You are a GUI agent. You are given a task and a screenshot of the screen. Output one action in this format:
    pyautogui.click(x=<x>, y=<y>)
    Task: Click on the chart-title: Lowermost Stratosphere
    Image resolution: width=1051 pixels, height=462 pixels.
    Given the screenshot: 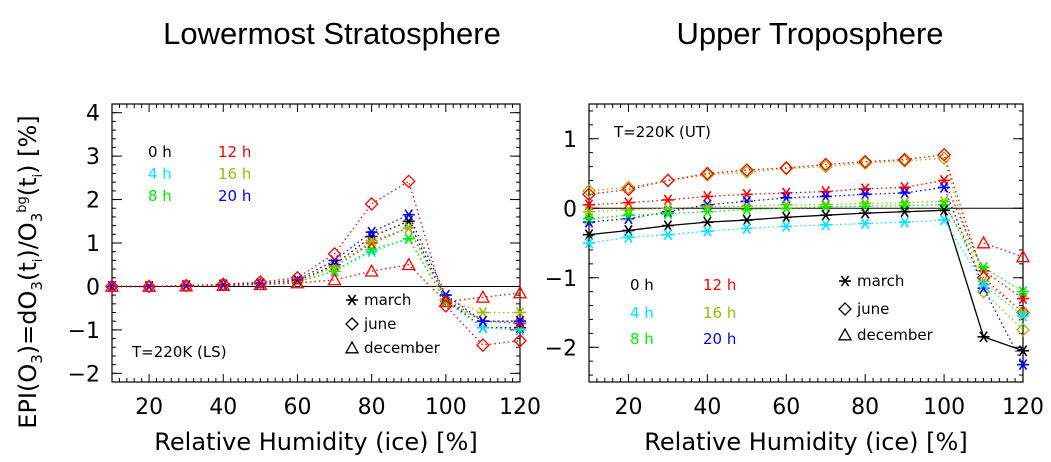 What is the action you would take?
    pyautogui.click(x=332, y=33)
    